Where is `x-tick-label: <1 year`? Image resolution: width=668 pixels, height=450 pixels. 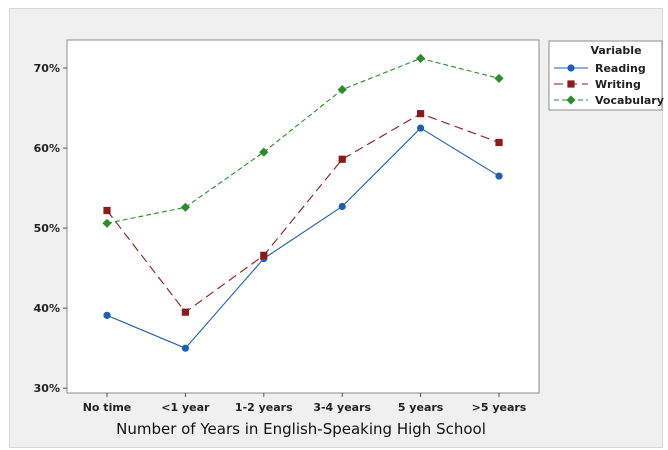 x-tick-label: <1 year is located at coordinates (185, 407).